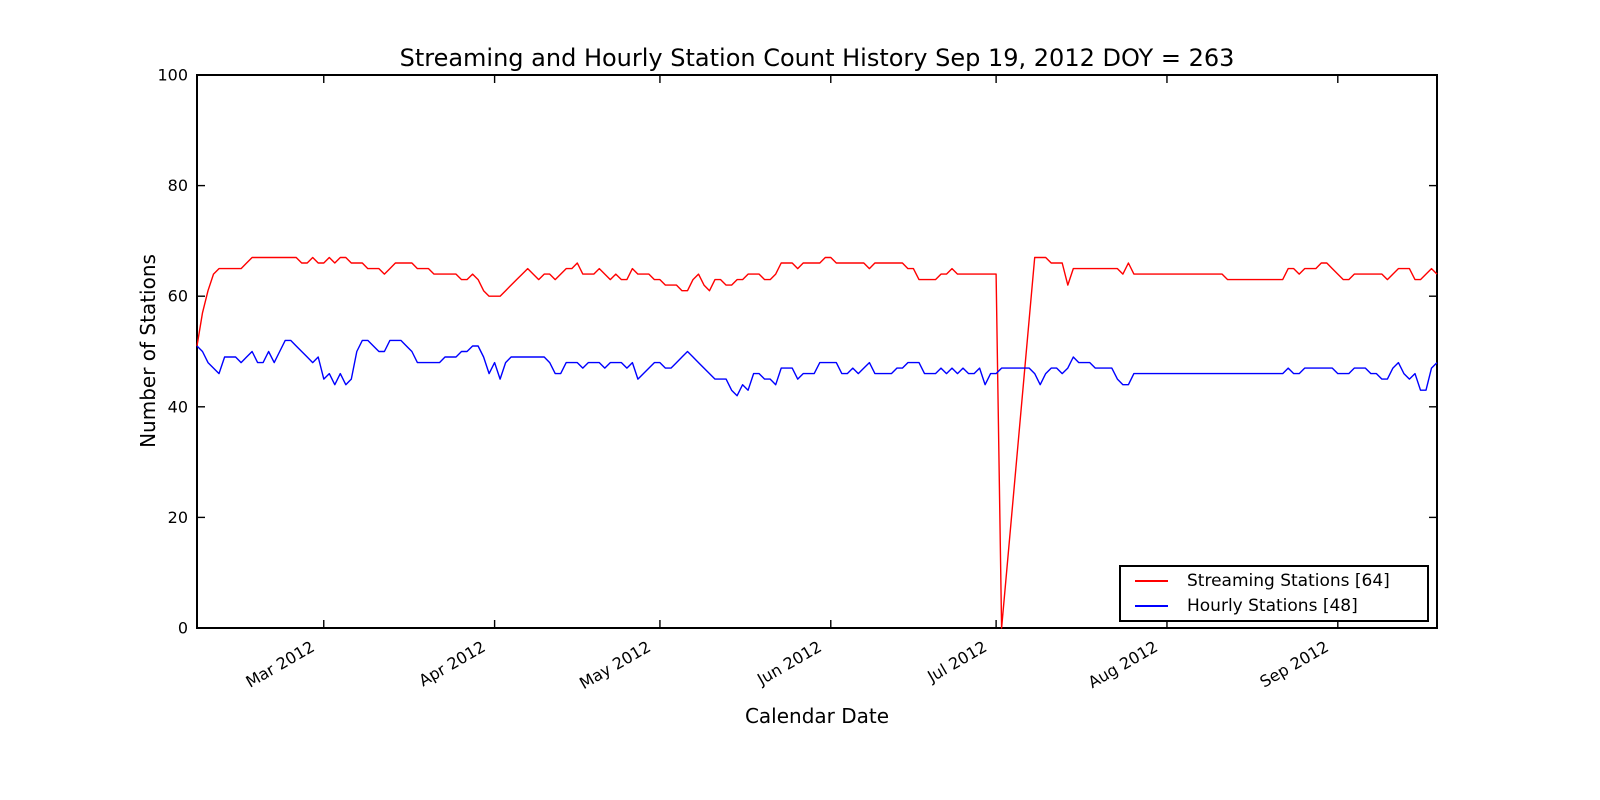  Describe the element at coordinates (1123, 664) in the screenshot. I see `x-tick-label: Aug 2012` at that location.